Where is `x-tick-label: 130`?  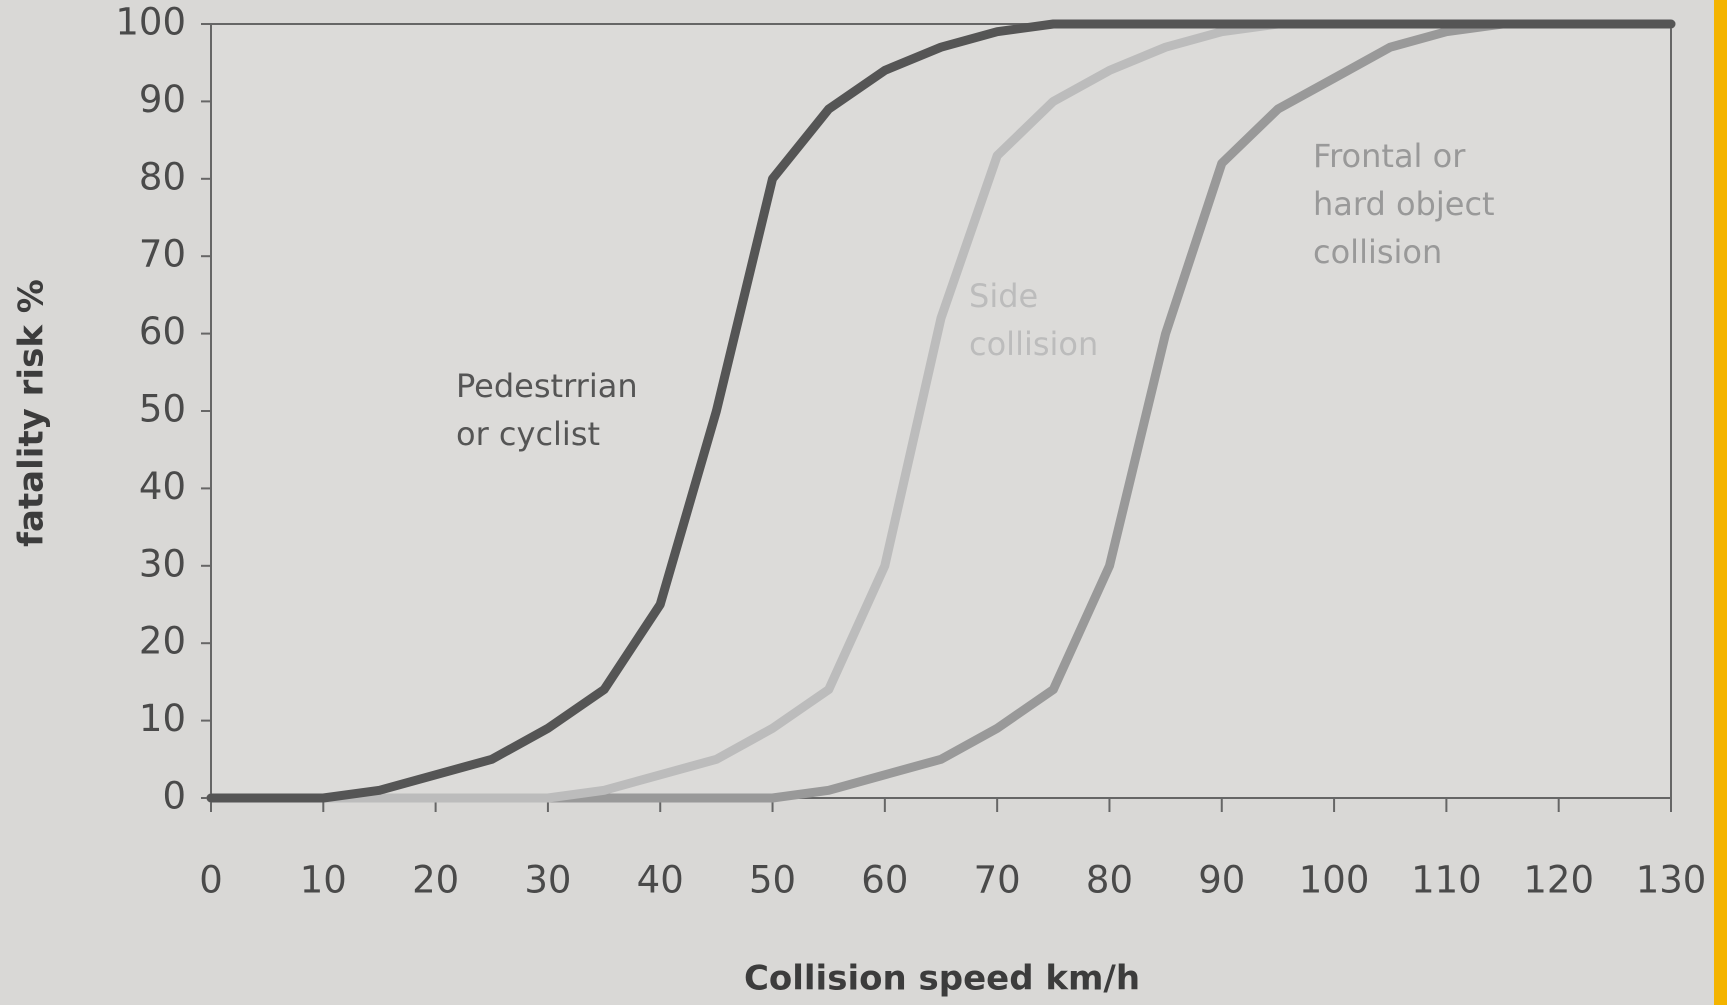 x-tick-label: 130 is located at coordinates (1671, 880).